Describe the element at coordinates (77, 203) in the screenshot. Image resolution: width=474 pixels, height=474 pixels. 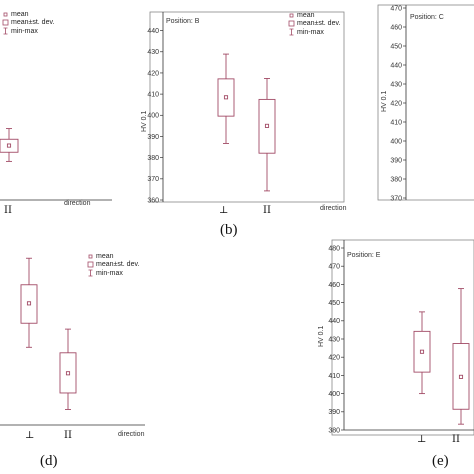
I see `panel-a-xlabel: direction` at that location.